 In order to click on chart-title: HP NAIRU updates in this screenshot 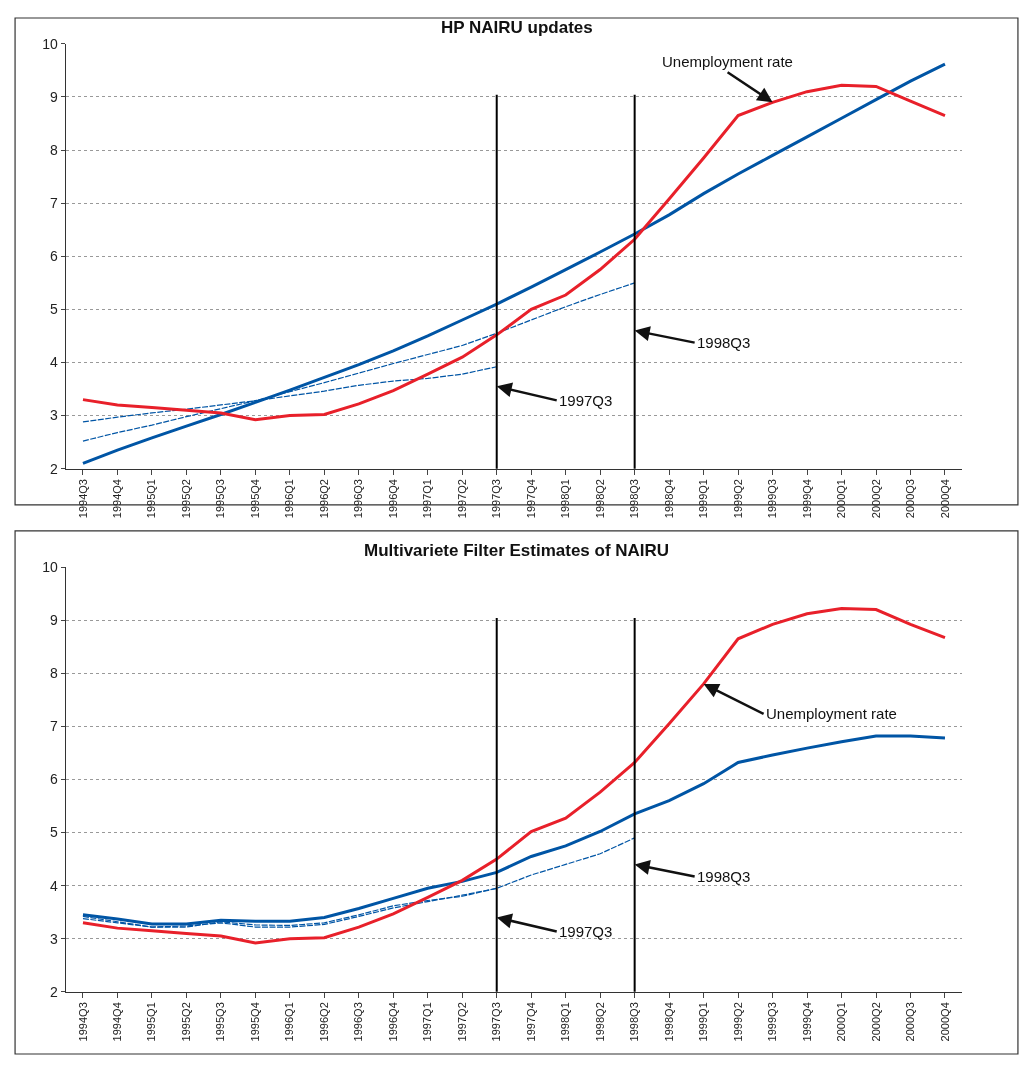, I will do `click(517, 27)`.